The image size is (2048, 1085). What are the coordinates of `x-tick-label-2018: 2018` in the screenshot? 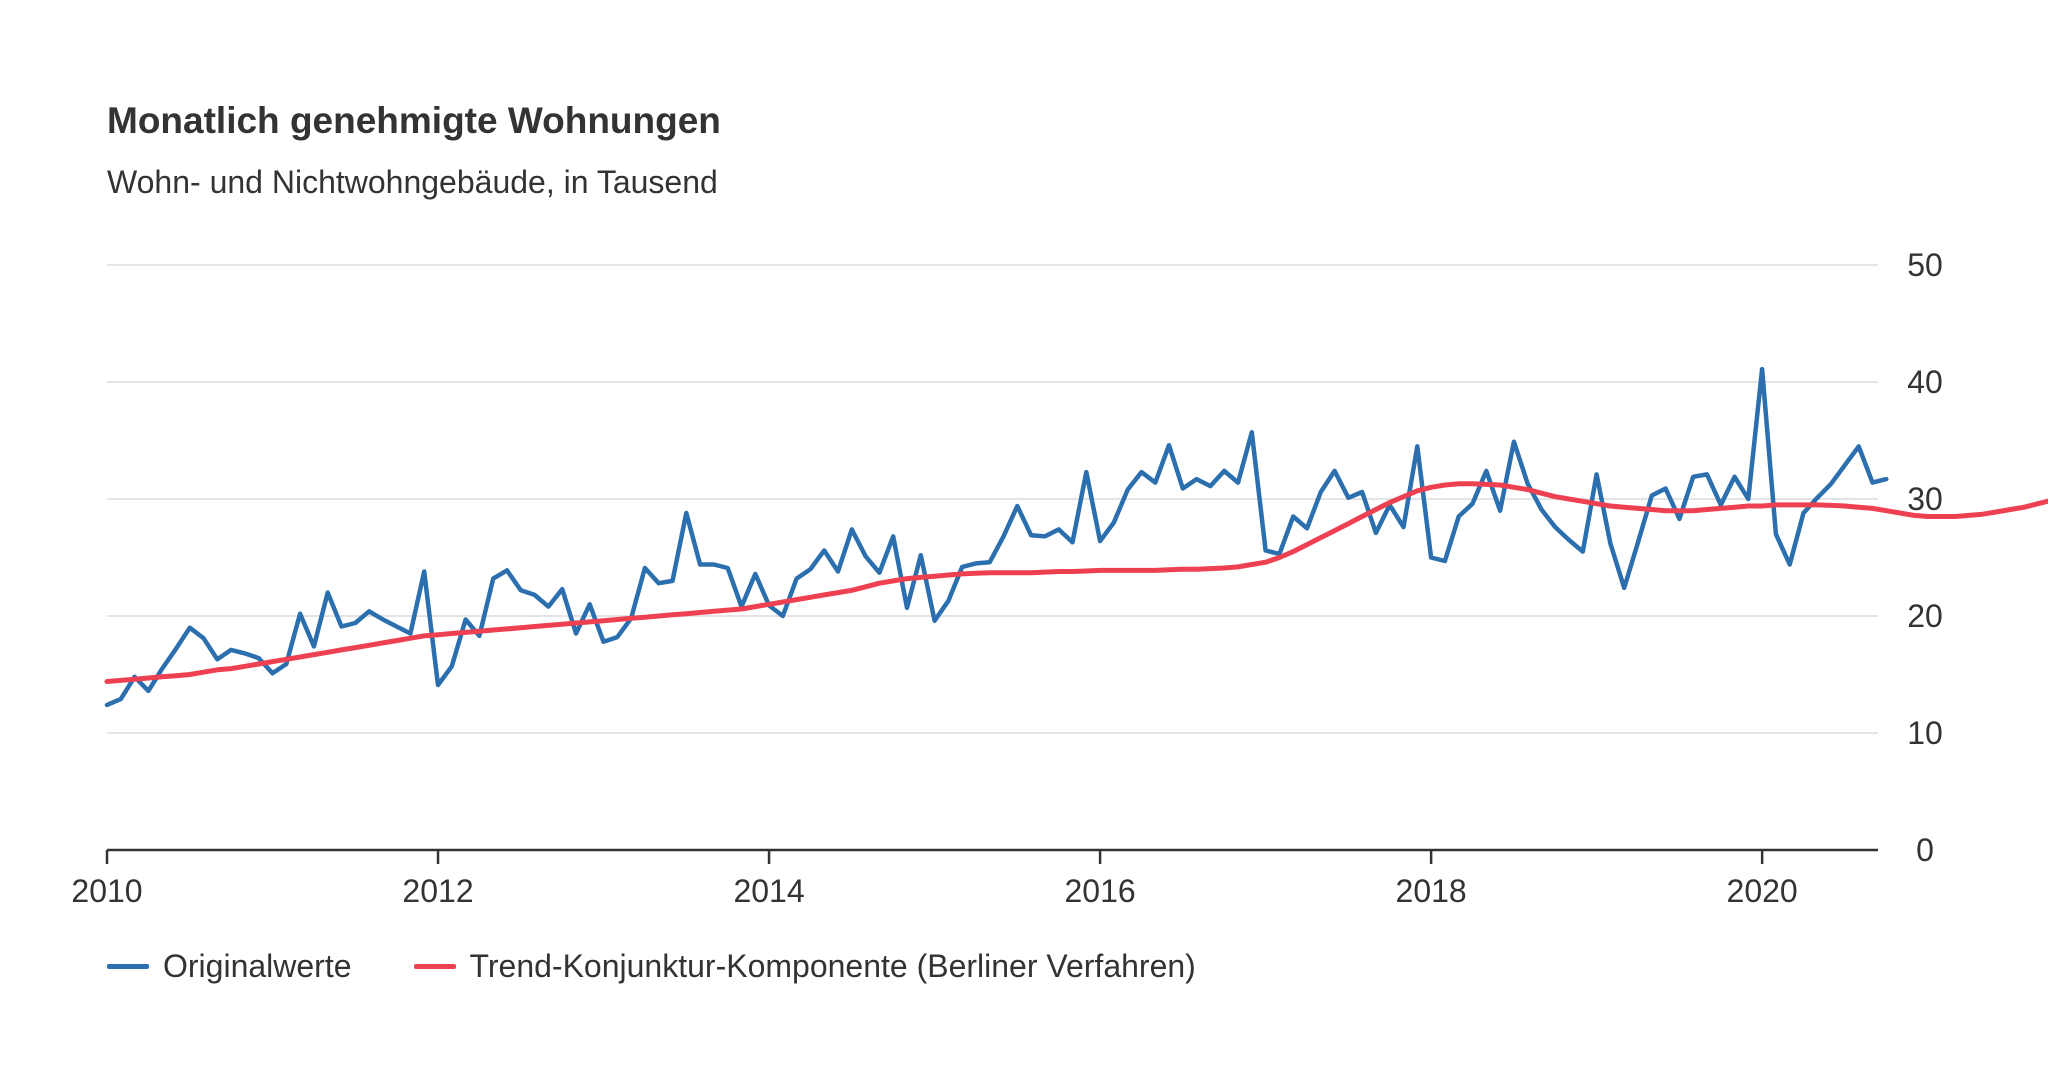 It's located at (1431, 891).